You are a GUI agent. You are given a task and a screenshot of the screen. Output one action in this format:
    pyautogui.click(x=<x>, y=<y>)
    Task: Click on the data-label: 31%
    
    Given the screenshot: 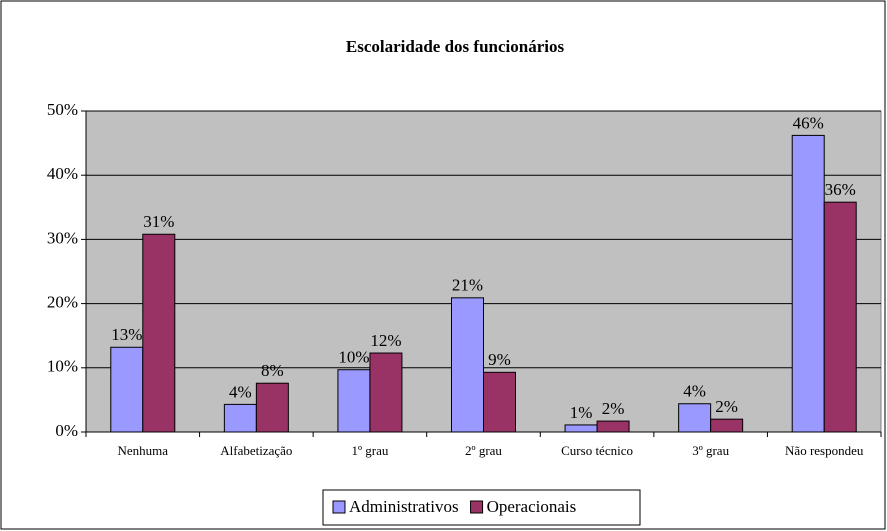 What is the action you would take?
    pyautogui.click(x=158, y=221)
    